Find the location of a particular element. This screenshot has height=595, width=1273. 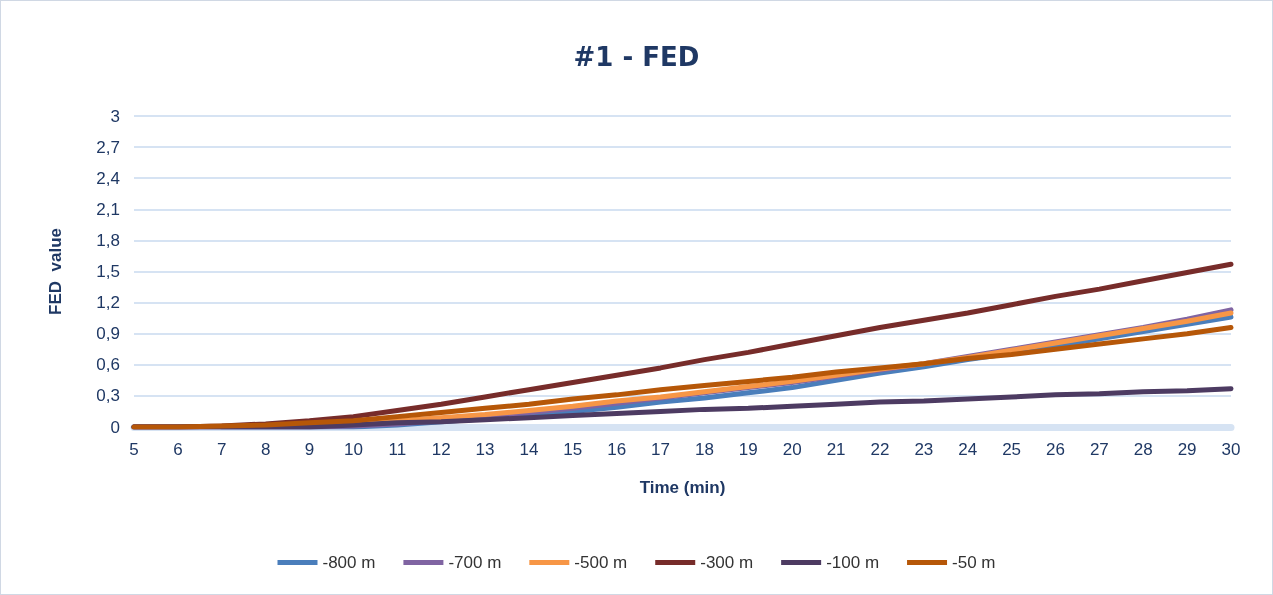

x-tick-label: 18 is located at coordinates (704, 449).